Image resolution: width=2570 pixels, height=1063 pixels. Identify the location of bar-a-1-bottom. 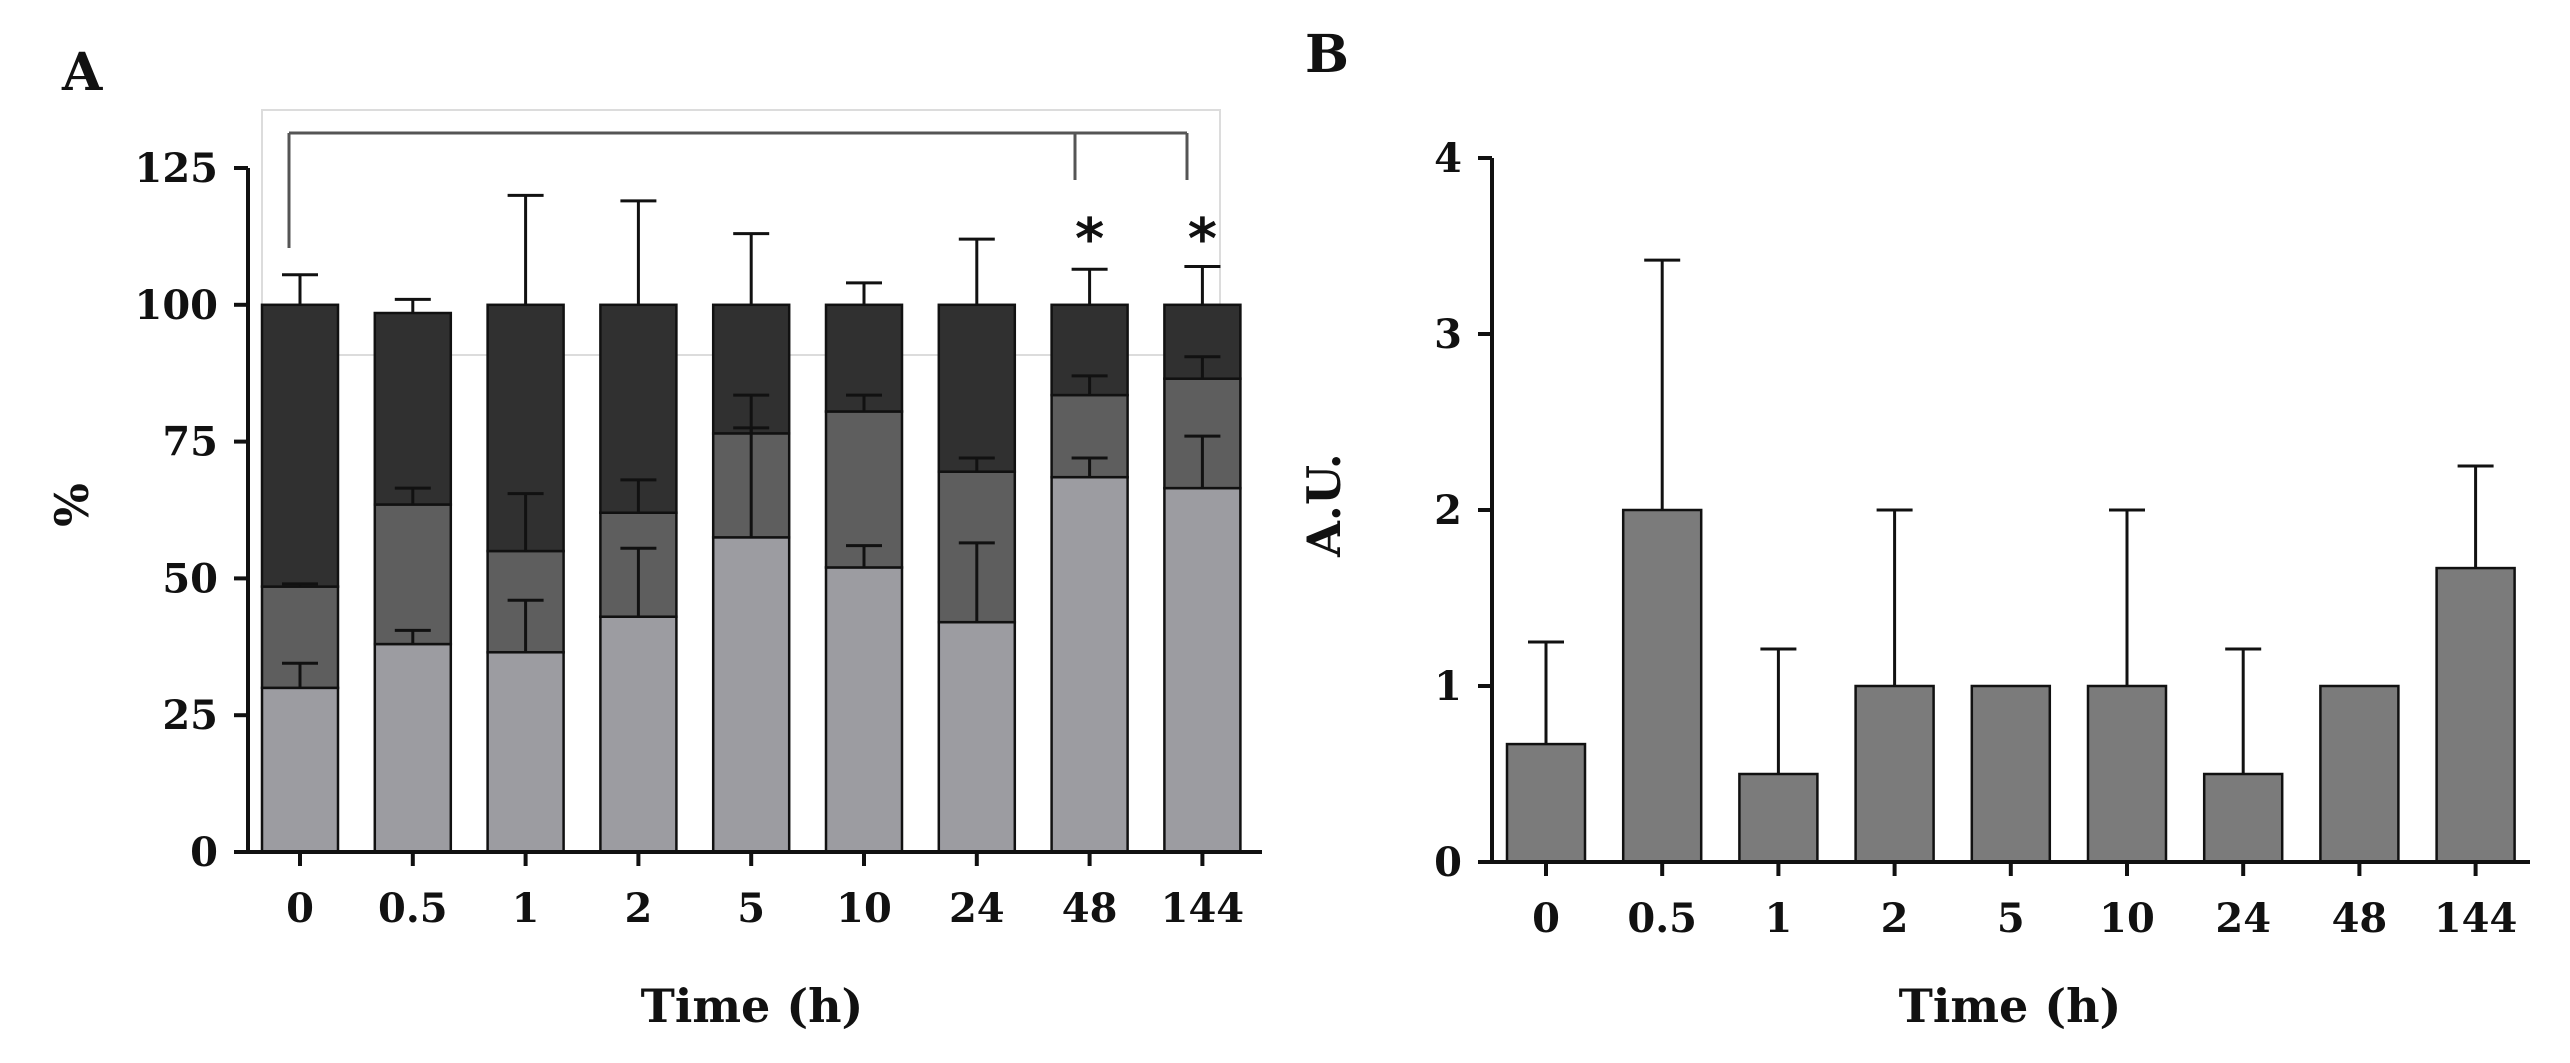
(525, 752).